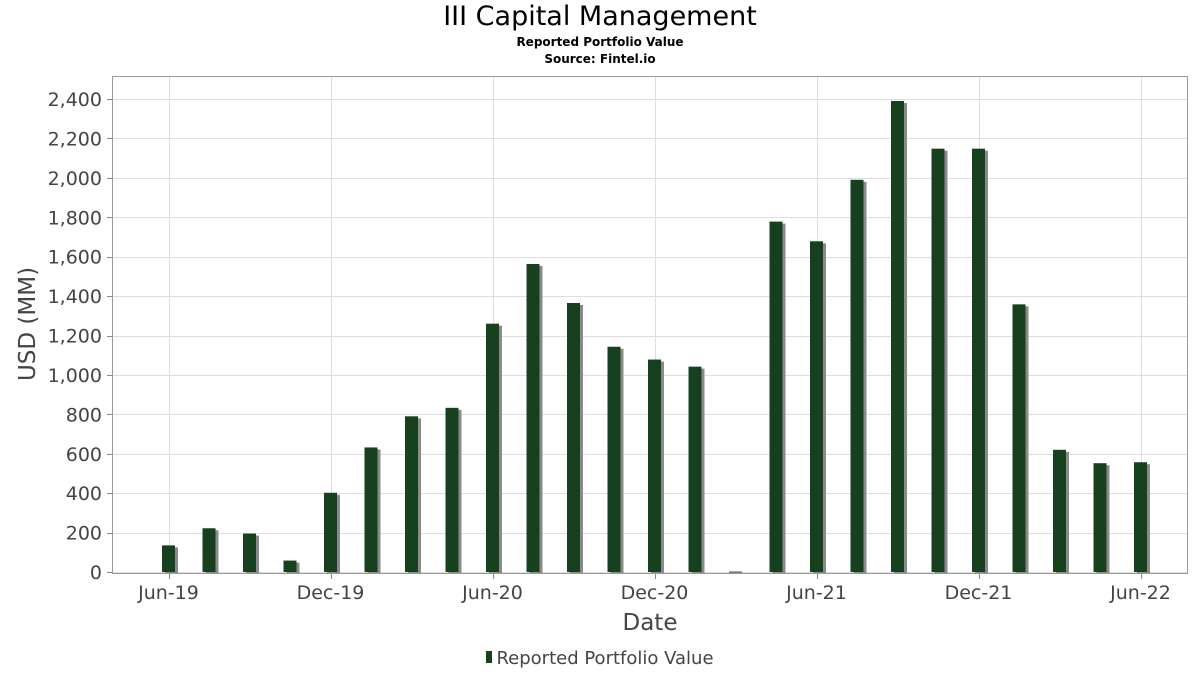 The image size is (1200, 675). Describe the element at coordinates (605, 658) in the screenshot. I see `legend-label: Reported Portfolio Value` at that location.